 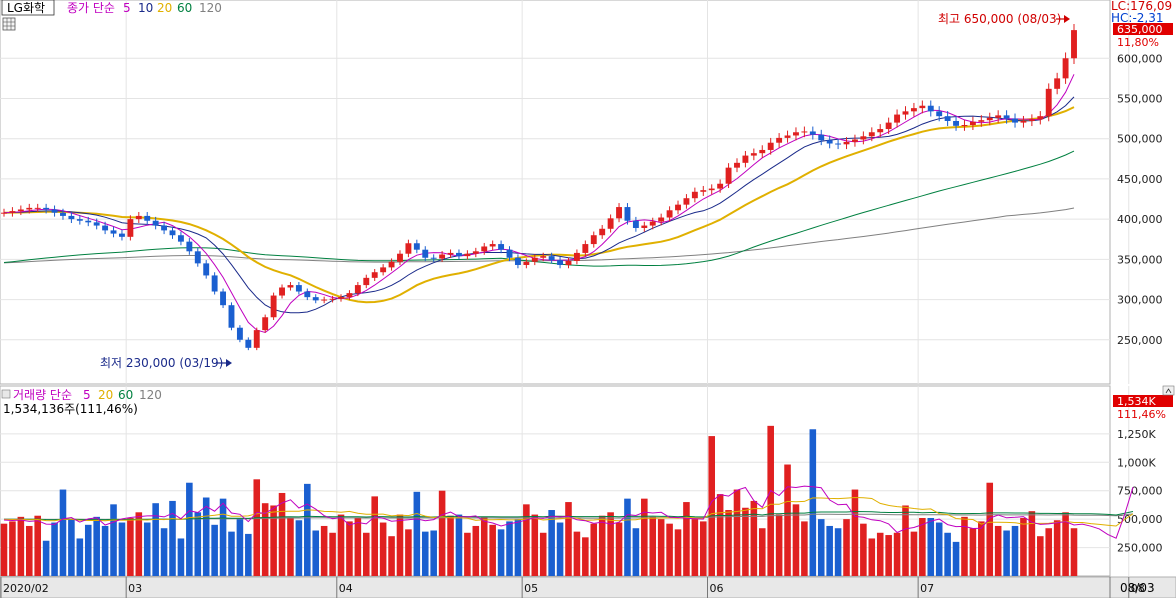 I want to click on date-axis: 2020/02 03 04 05 06 07 08, so click(x=572, y=587).